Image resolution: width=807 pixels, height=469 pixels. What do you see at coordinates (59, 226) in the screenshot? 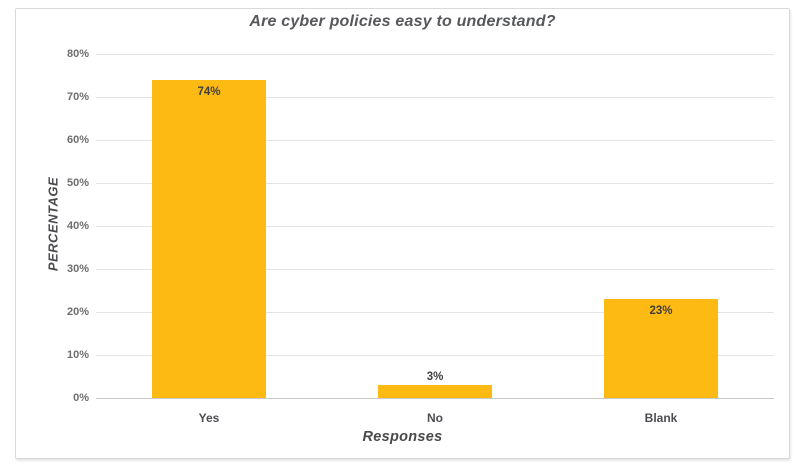
I see `y-axis-tick-labels: 0% 10% 20% 30% 40% 50% 60% 70% 80%` at bounding box center [59, 226].